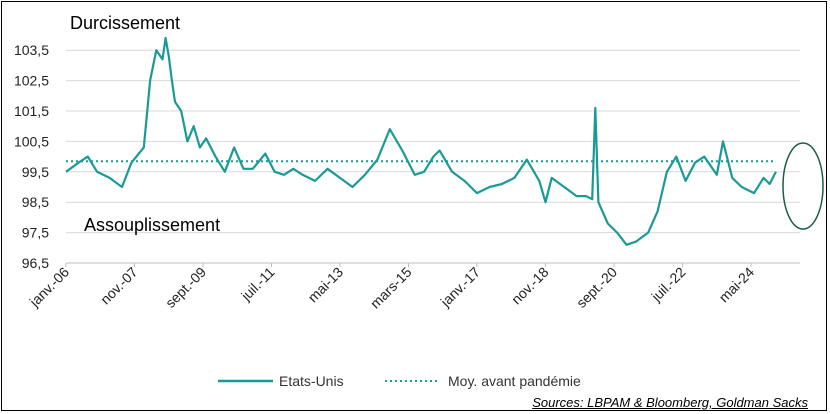 This screenshot has height=414, width=830. I want to click on y-tick-label: 101,5, so click(31, 111).